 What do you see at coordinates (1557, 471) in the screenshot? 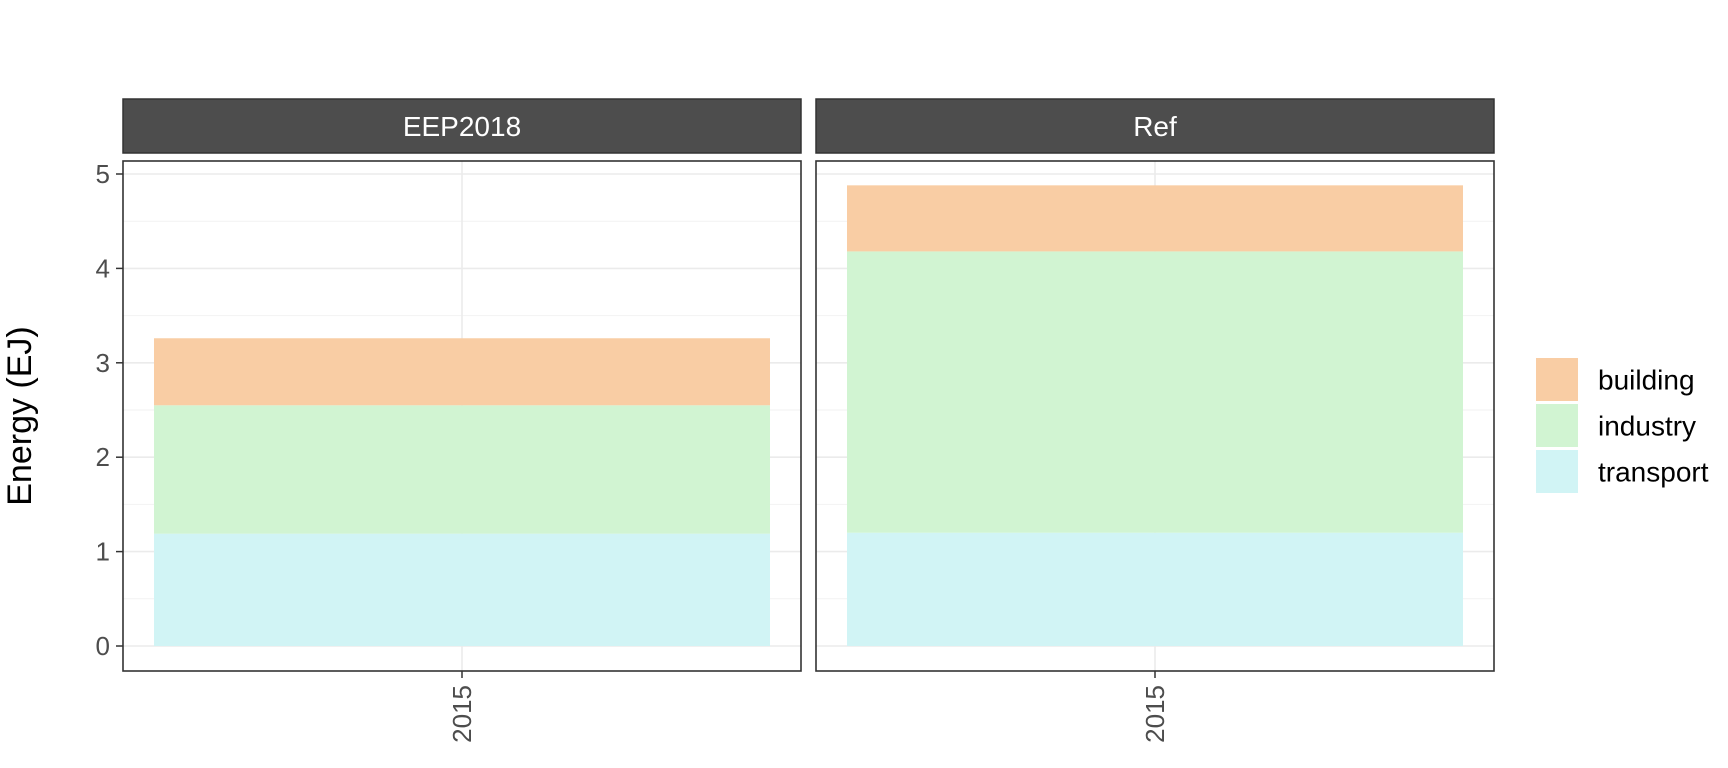
I see `legend-key-transport` at bounding box center [1557, 471].